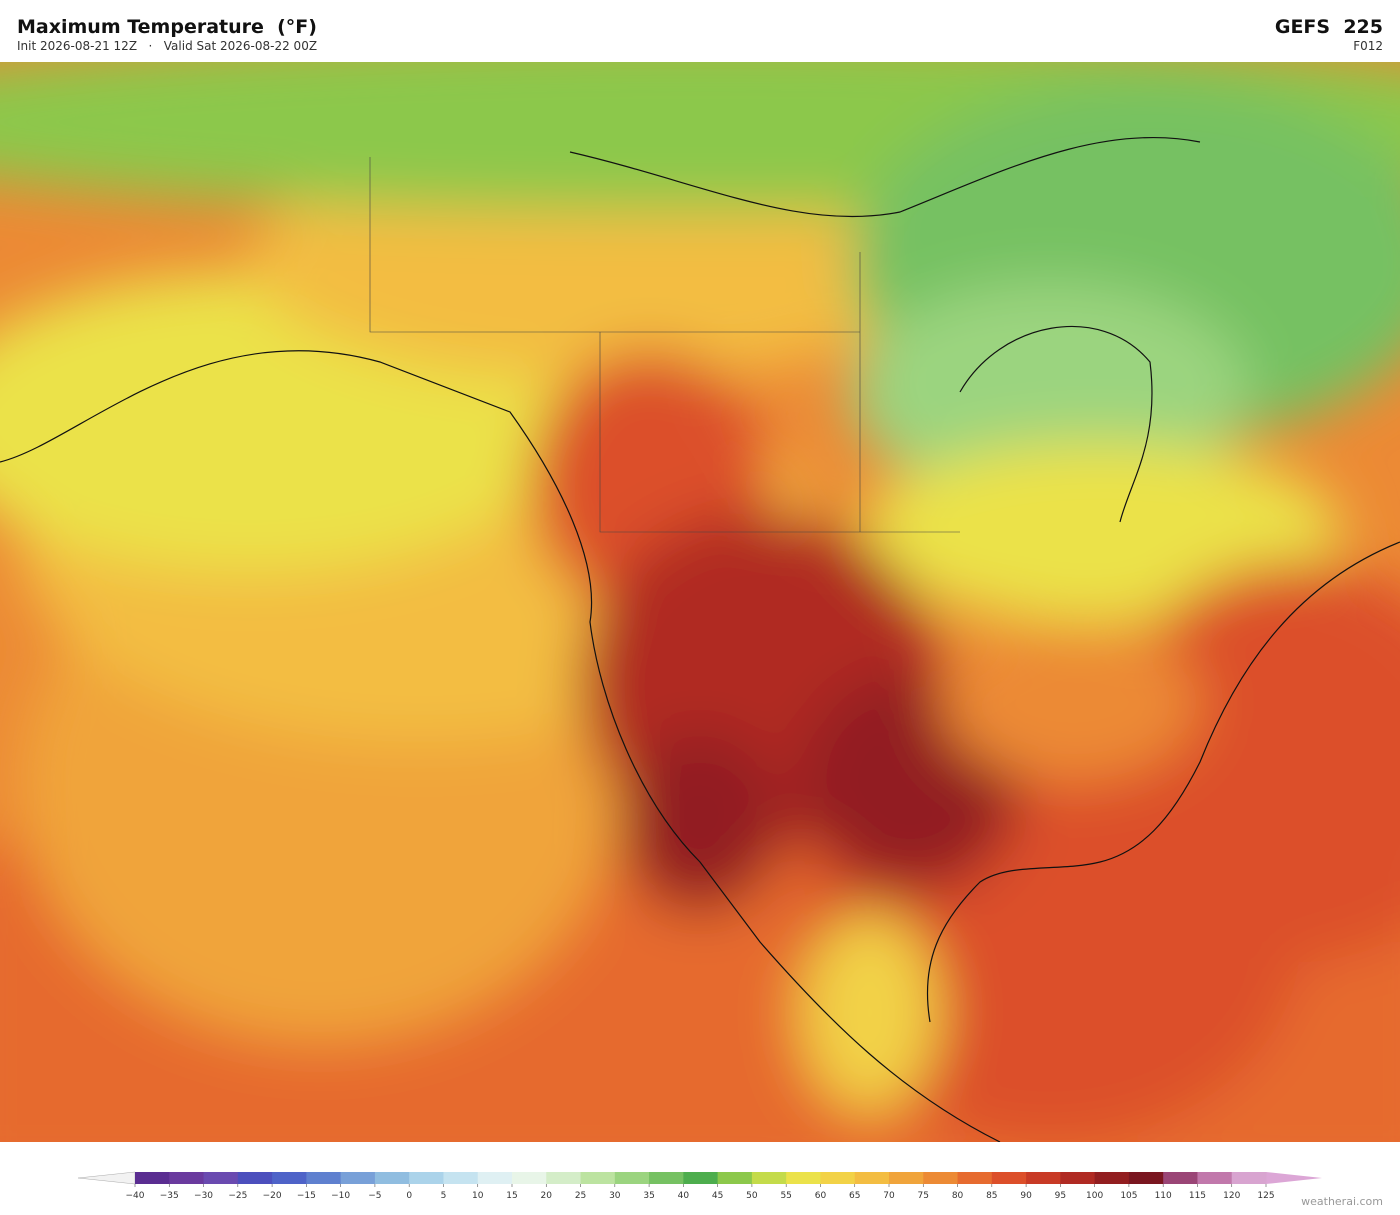  Describe the element at coordinates (169, 1196) in the screenshot. I see `tick-label: −35` at that location.